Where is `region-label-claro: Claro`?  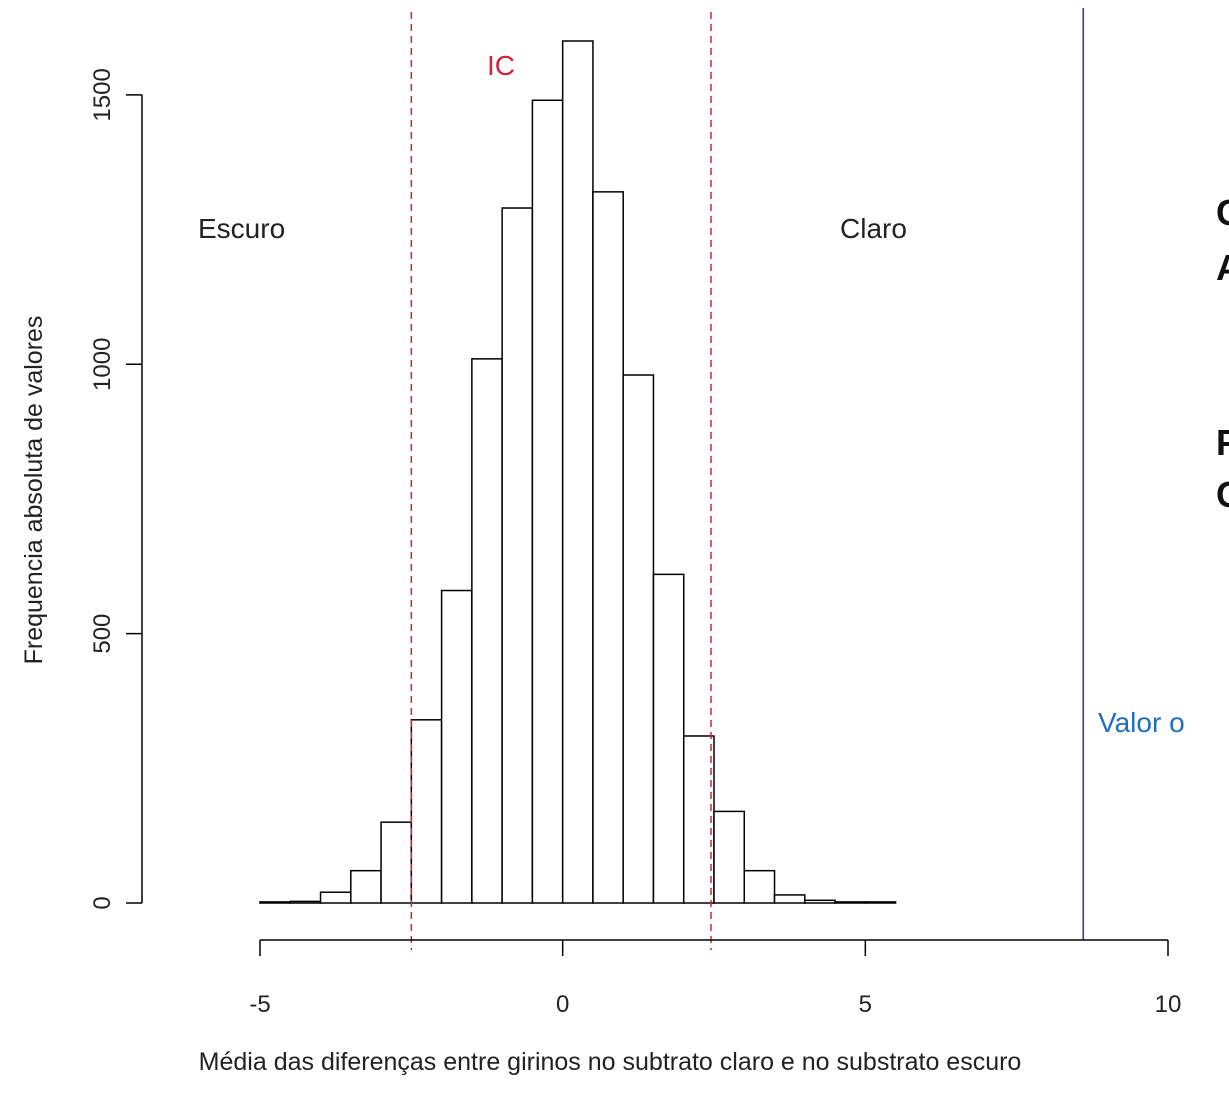
region-label-claro: Claro is located at coordinates (873, 228).